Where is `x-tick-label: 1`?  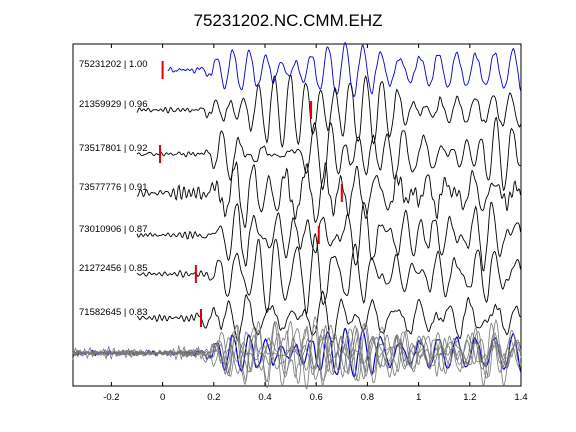 x-tick-label: 1 is located at coordinates (418, 397).